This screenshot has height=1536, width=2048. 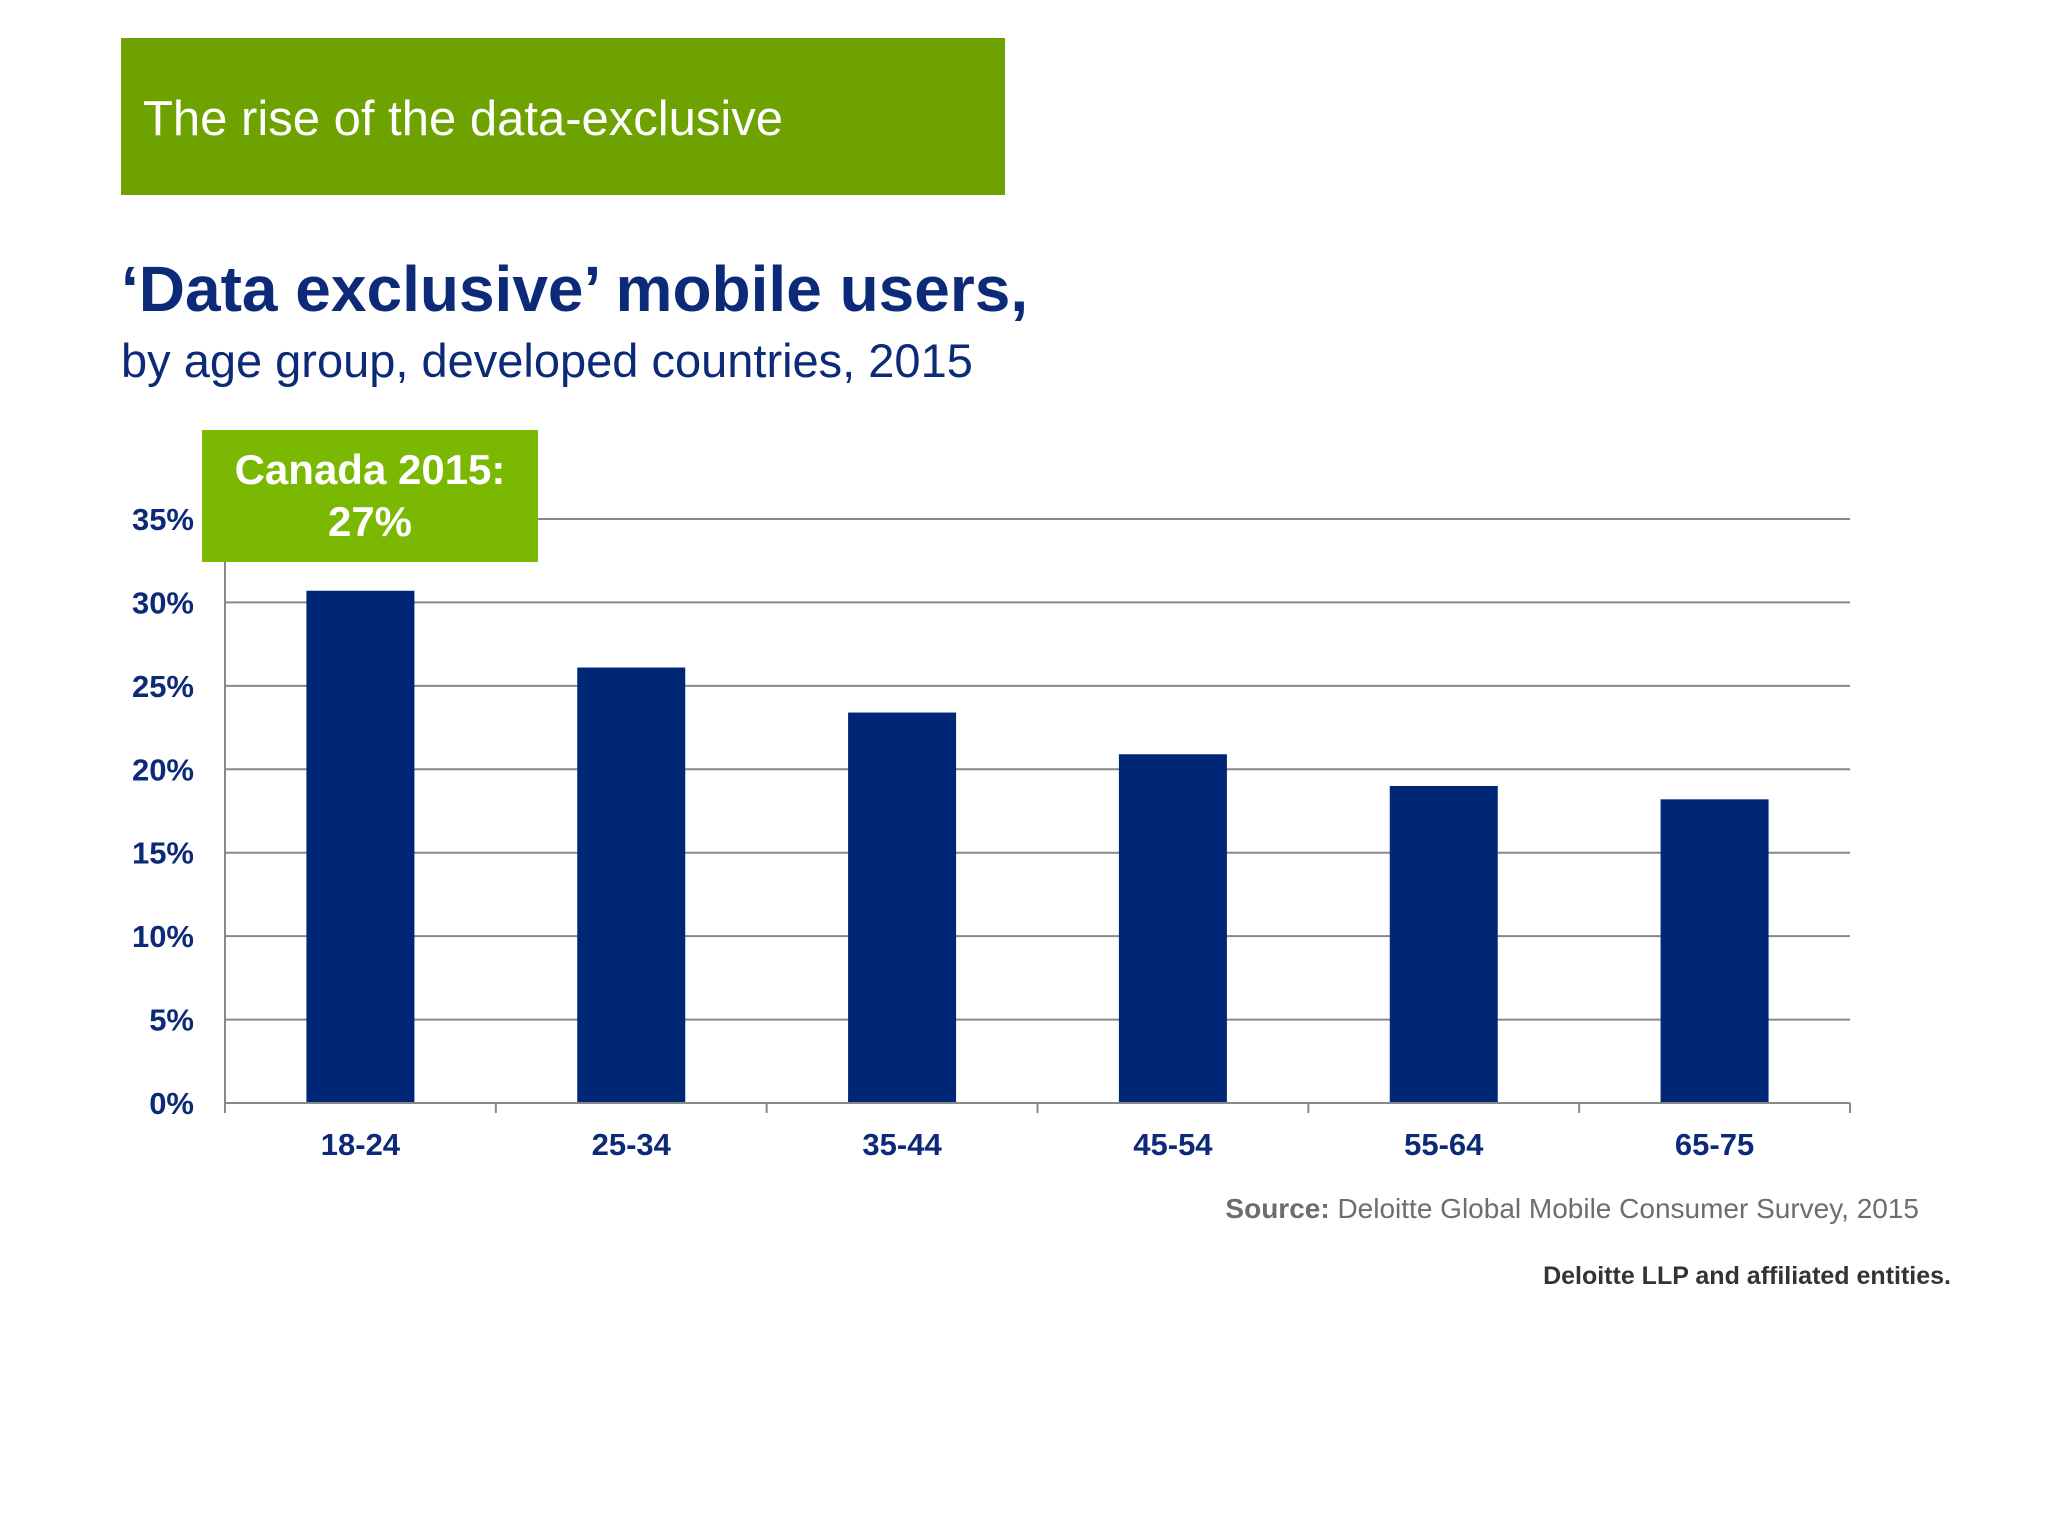 What do you see at coordinates (1714, 1144) in the screenshot?
I see `x-tick-label-65-75: 65-75` at bounding box center [1714, 1144].